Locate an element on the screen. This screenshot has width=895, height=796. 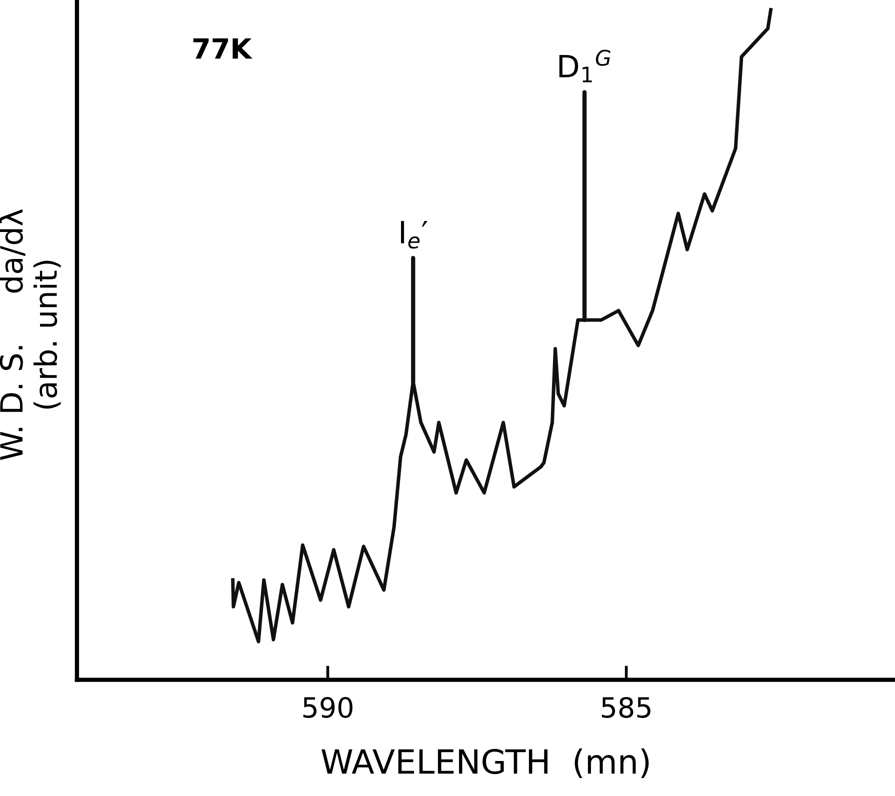
annotation: I$_{e}$′ is located at coordinates (414, 235).